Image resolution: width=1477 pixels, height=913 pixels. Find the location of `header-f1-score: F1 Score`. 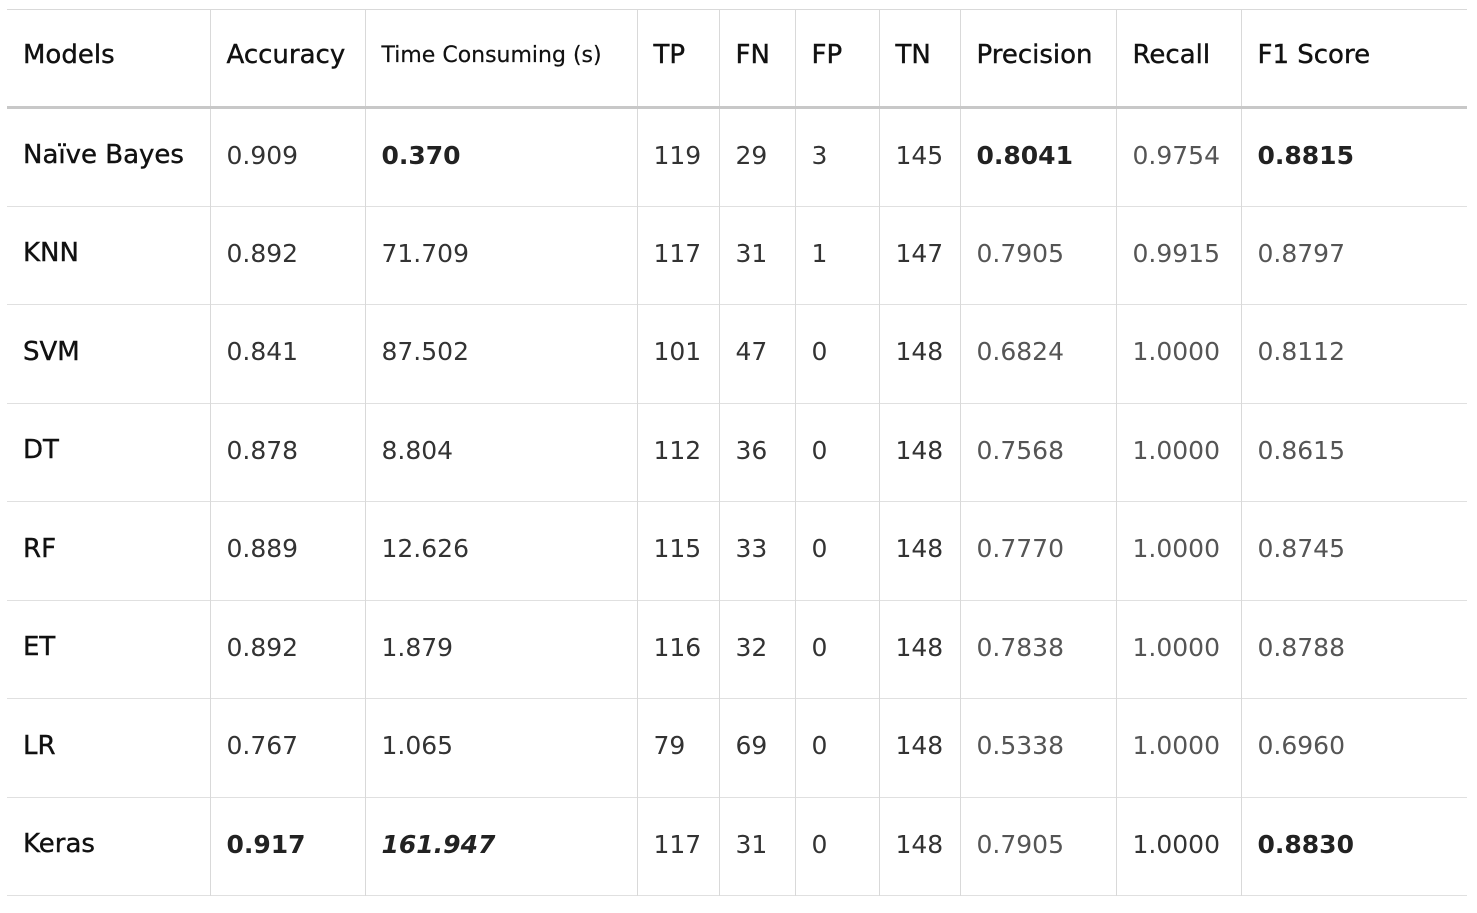

header-f1-score: F1 Score is located at coordinates (1353, 58).